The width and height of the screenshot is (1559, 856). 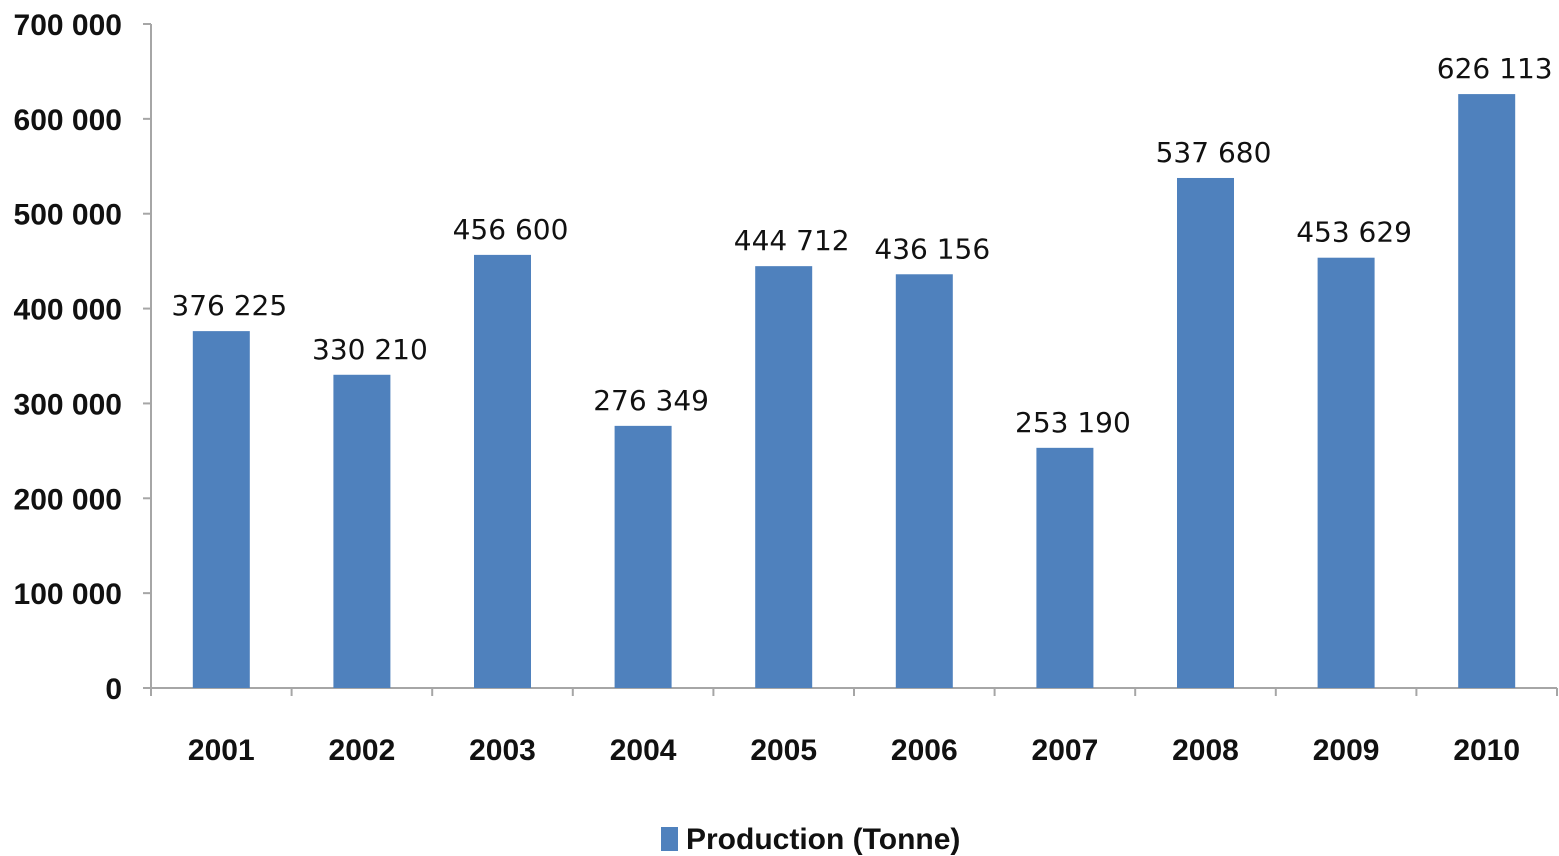 What do you see at coordinates (1205, 432) in the screenshot?
I see `bar-2008` at bounding box center [1205, 432].